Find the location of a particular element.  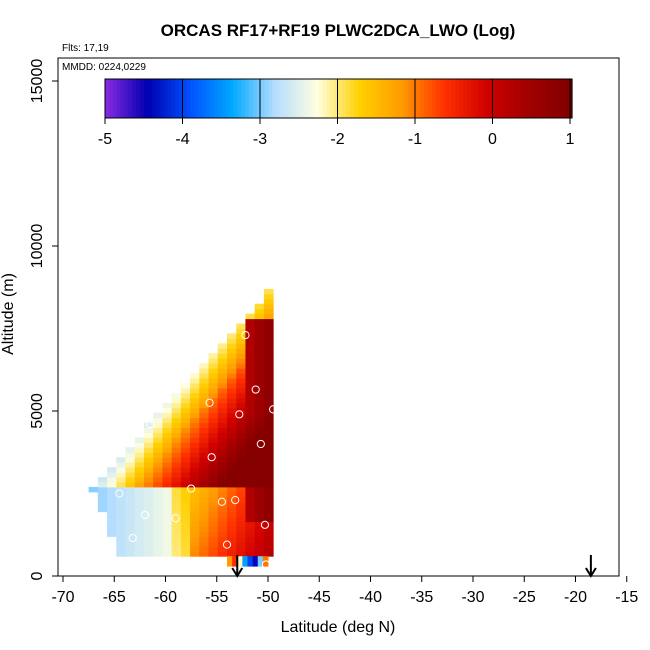

x-tick-label: -40 is located at coordinates (370, 597).